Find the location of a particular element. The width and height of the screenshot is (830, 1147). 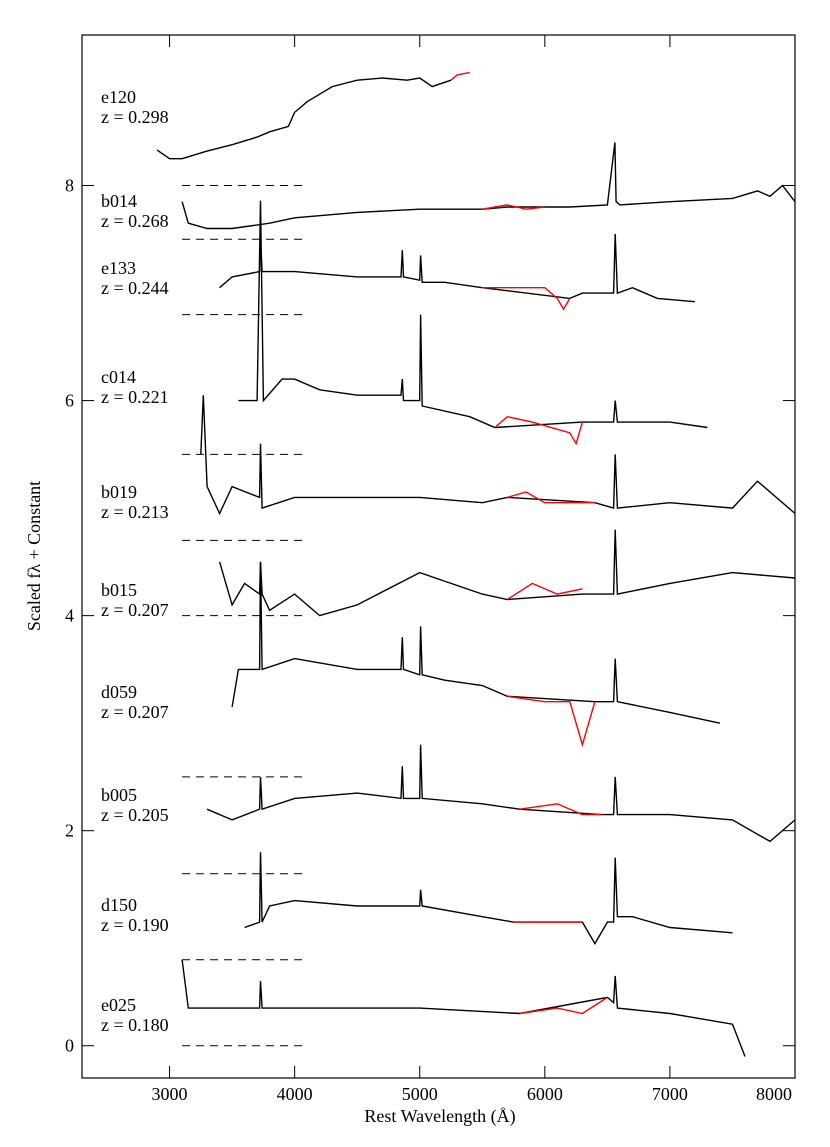

spectrum-name: b005 is located at coordinates (119, 795).